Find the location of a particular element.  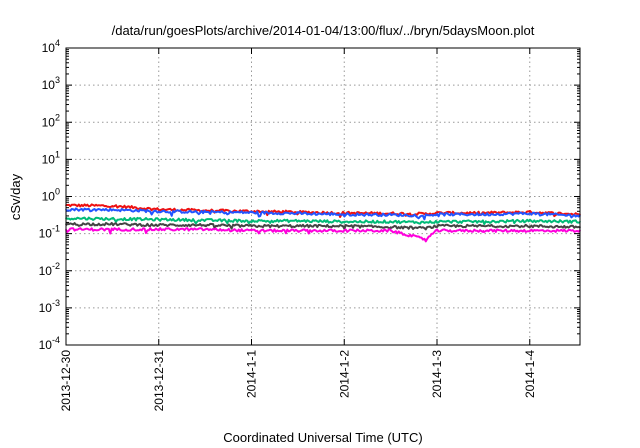

x-tick-label: 2014-1-3 is located at coordinates (437, 374).